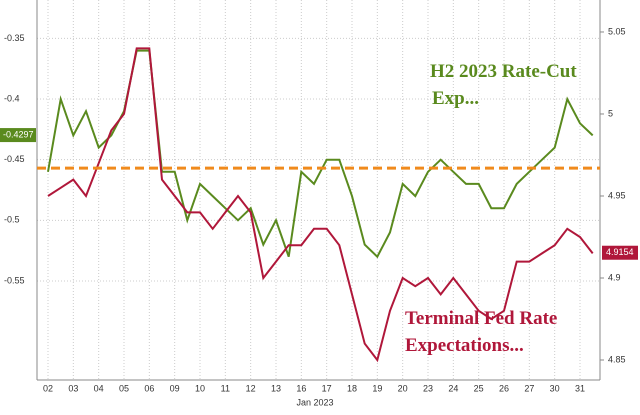  I want to click on x-axis-label: Jan 2023, so click(314, 402).